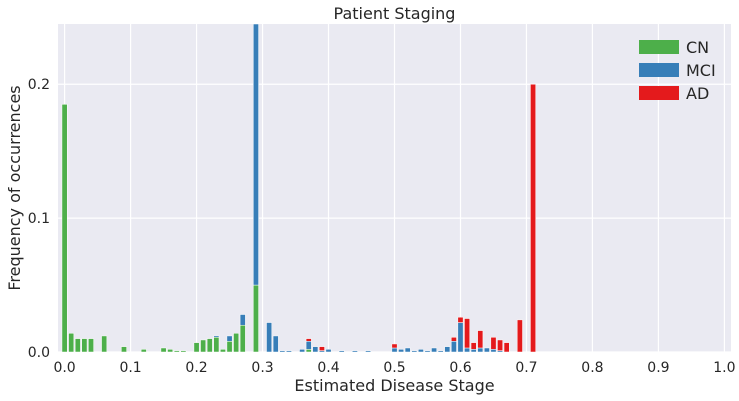 The height and width of the screenshot is (401, 739). I want to click on x-tick-label: 0.8, so click(592, 368).